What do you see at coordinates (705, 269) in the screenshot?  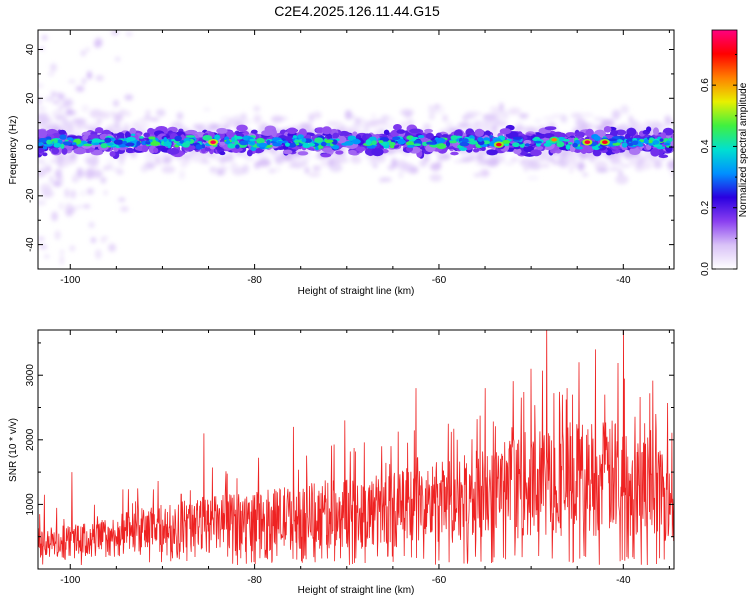 I see `colorbar-tick-label: 0.0` at bounding box center [705, 269].